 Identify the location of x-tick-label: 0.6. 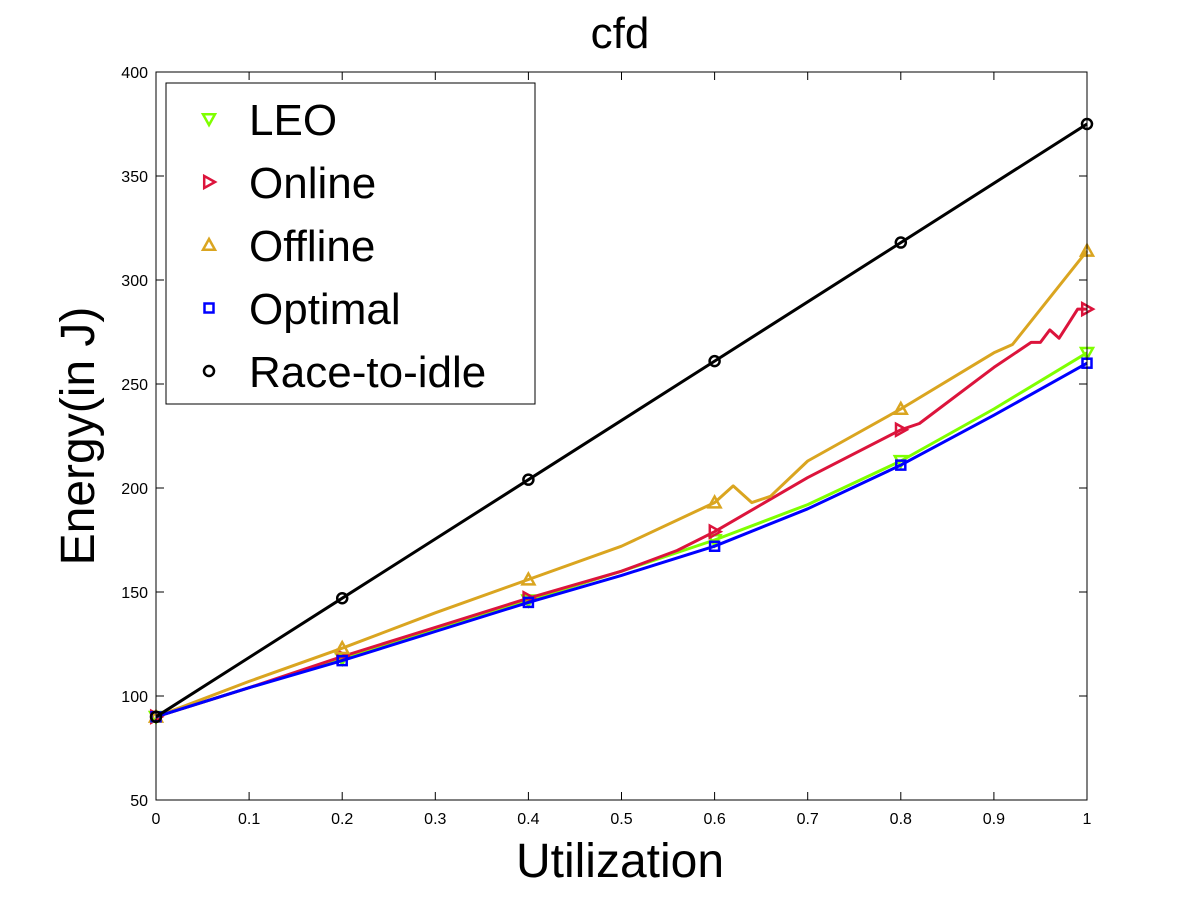
(714, 819).